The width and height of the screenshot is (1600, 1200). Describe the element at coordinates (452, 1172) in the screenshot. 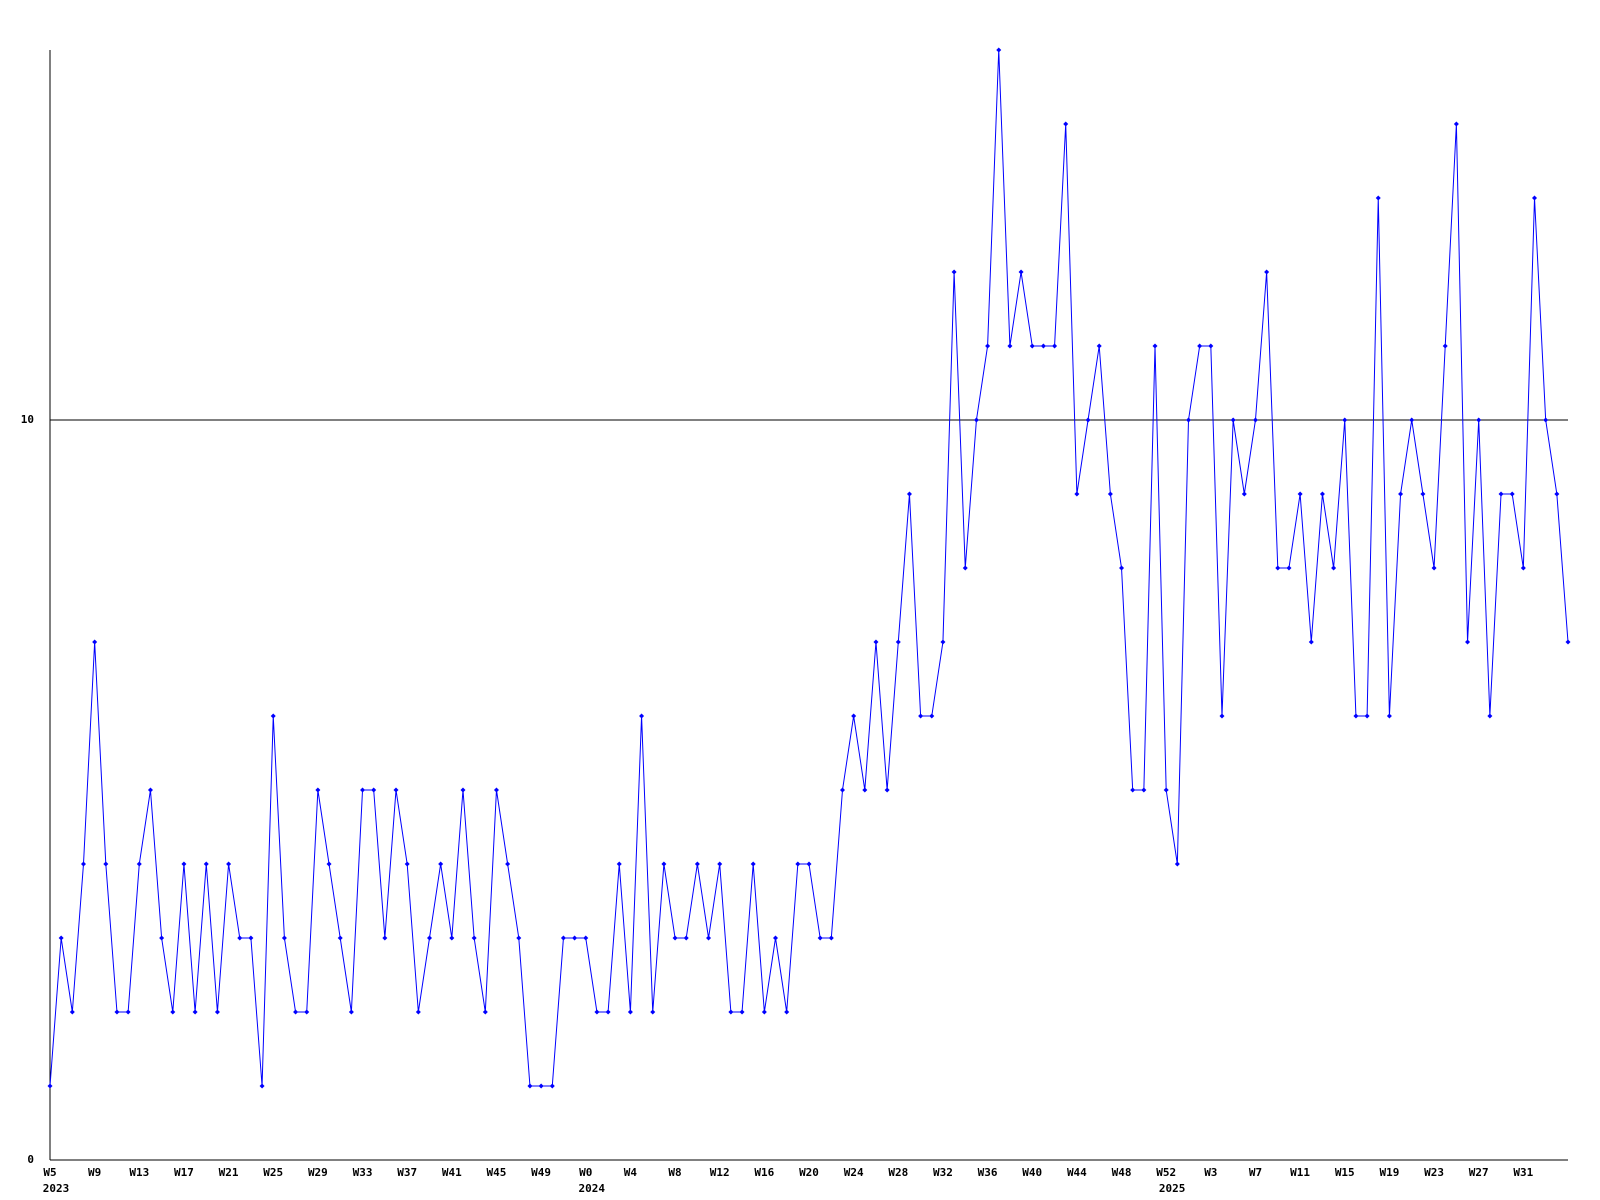

I see `x-tick-label: W41` at that location.